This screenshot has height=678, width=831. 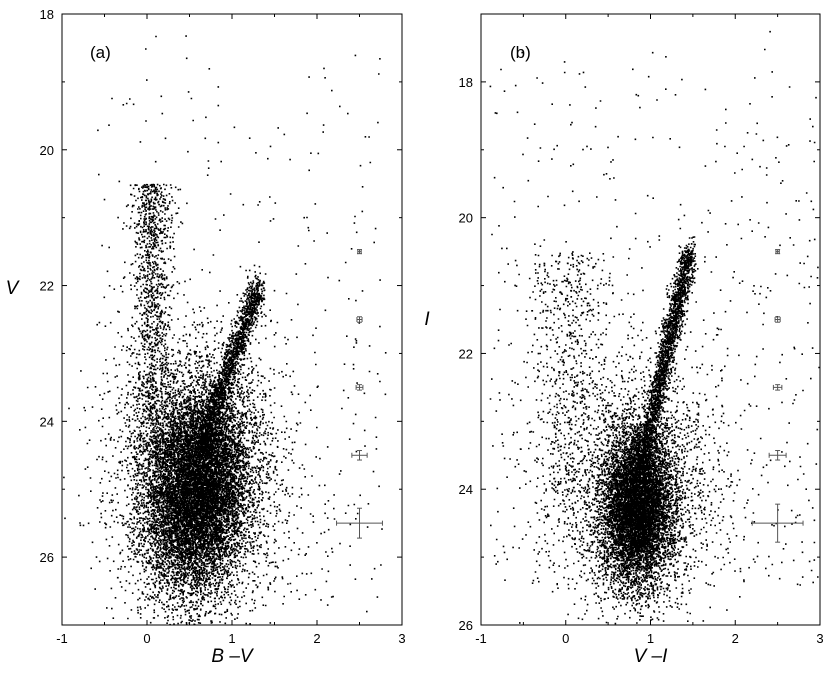 What do you see at coordinates (651, 656) in the screenshot?
I see `panel-b-x-axis-label: V –I` at bounding box center [651, 656].